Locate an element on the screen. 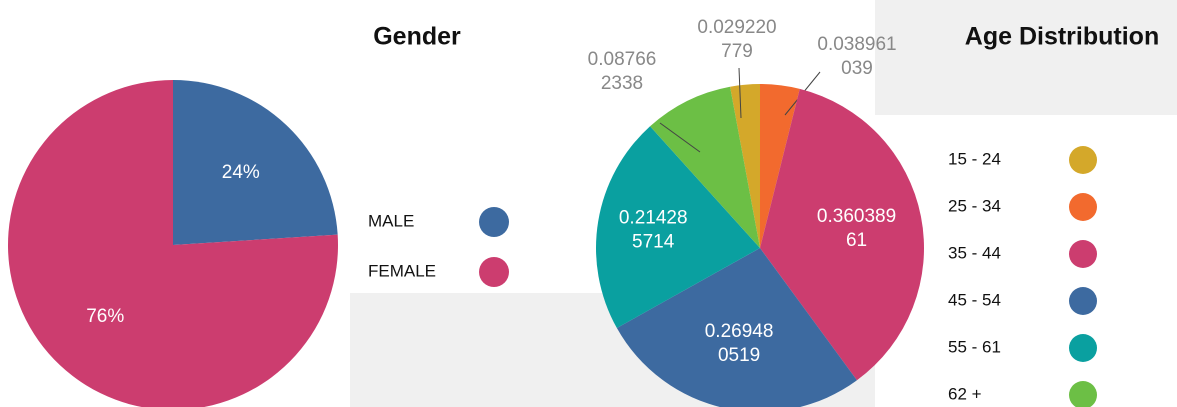  chart-title: Age Distribution is located at coordinates (1062, 37).